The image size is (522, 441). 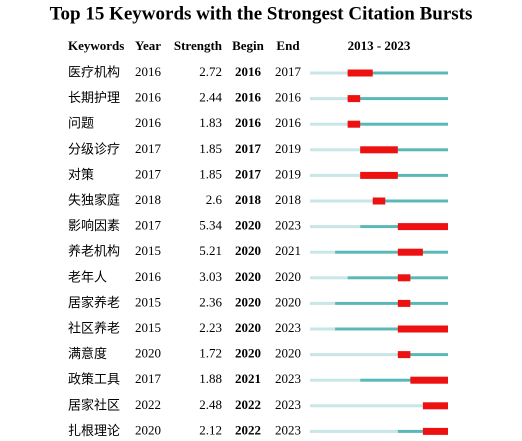 I want to click on cell-end: 2017, so click(x=288, y=71).